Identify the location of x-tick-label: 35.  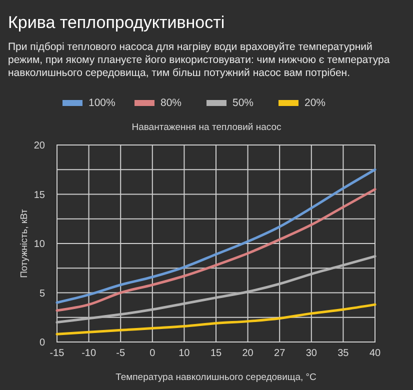
(344, 353).